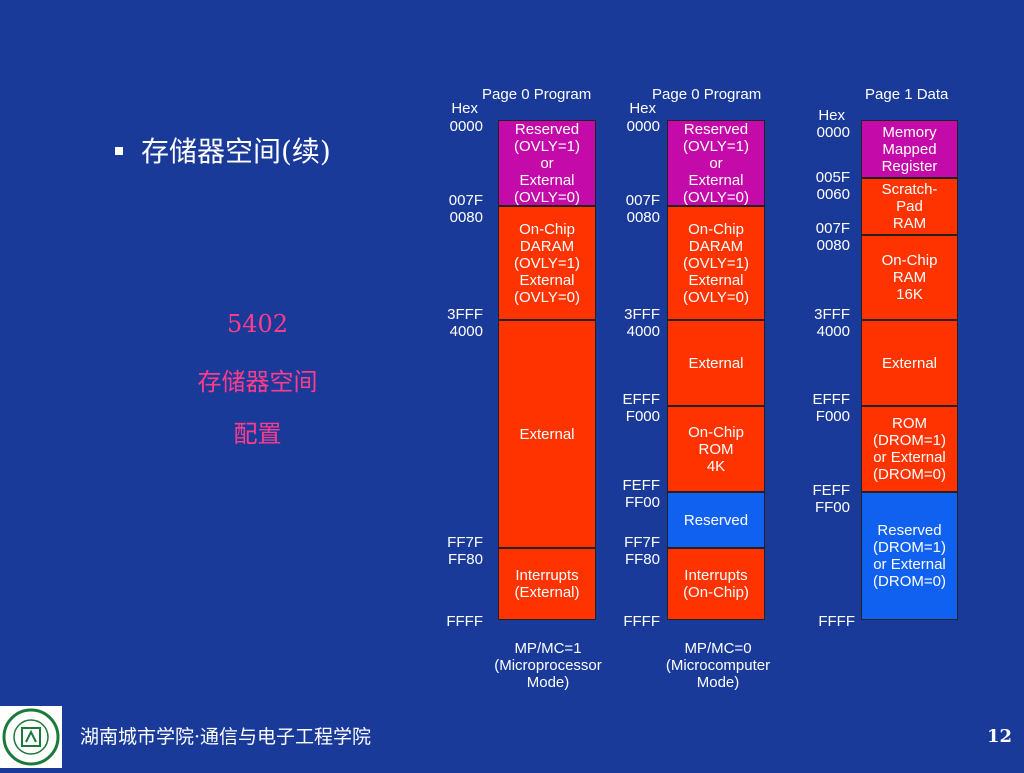  What do you see at coordinates (226, 737) in the screenshot?
I see `institution-name: 湖南城市学院·通信与电子工程学院` at bounding box center [226, 737].